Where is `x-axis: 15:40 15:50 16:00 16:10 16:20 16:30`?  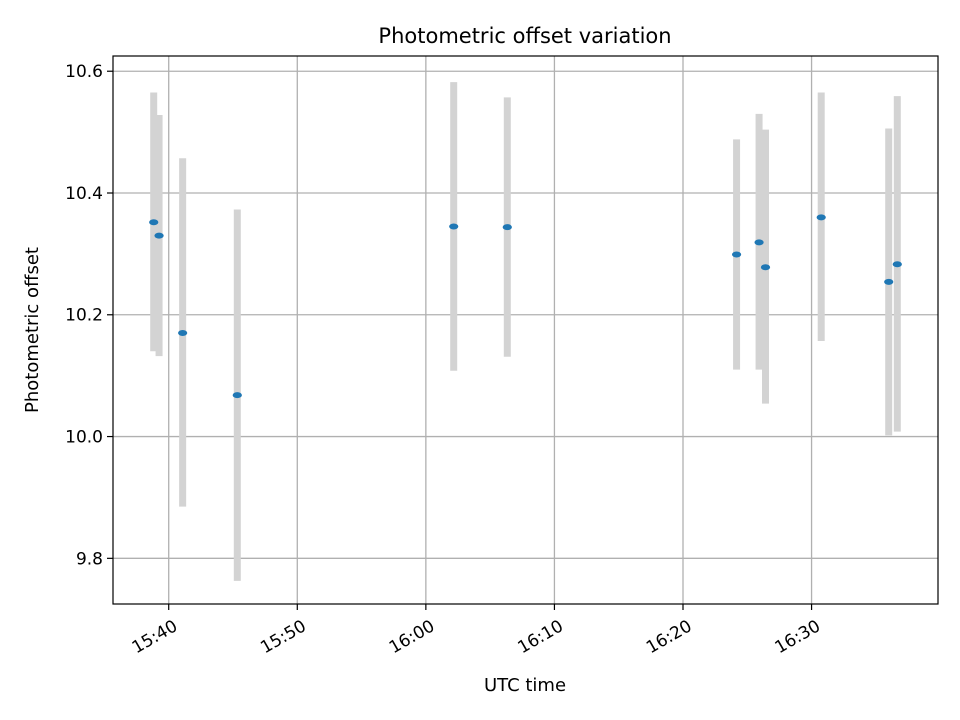
x-axis: 15:40 15:50 16:00 16:10 16:20 16:30 is located at coordinates (476, 631).